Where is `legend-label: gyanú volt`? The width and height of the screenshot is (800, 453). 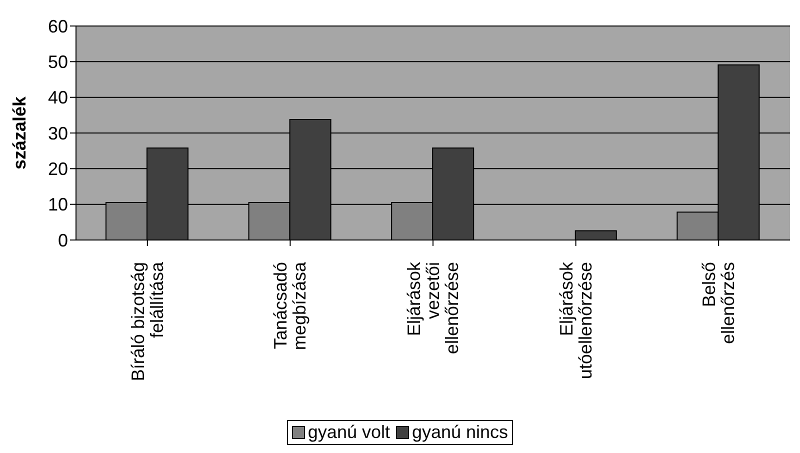
legend-label: gyanú volt is located at coordinates (348, 432).